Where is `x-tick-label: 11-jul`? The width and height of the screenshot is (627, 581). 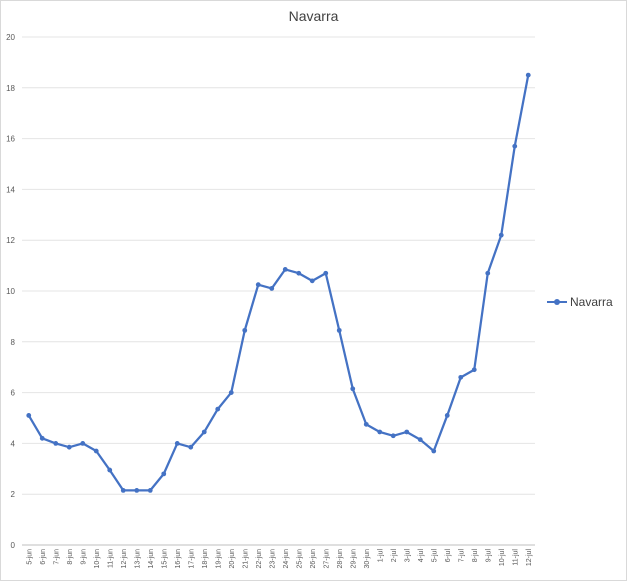 x-tick-label: 11-jul is located at coordinates (515, 557).